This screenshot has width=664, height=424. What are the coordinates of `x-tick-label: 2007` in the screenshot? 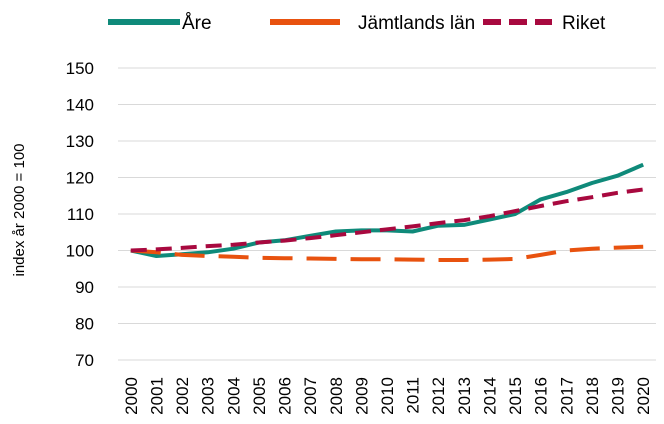 It's located at (310, 396).